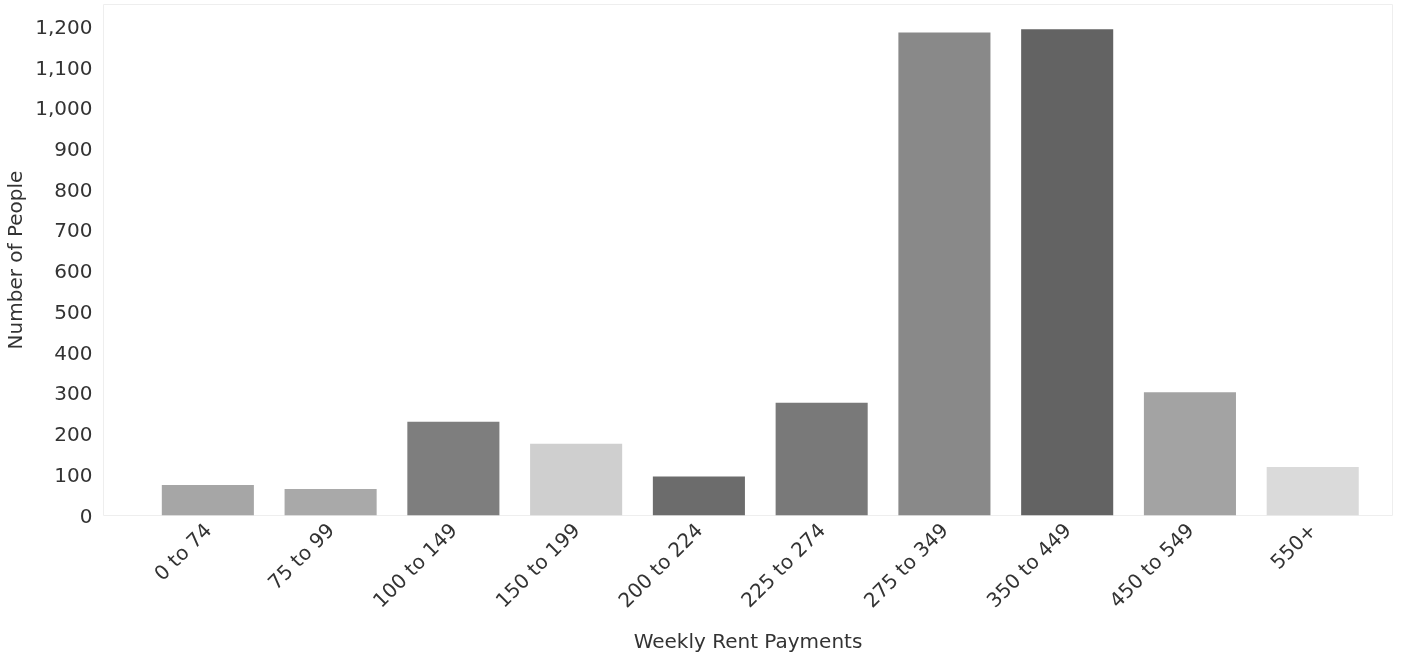  I want to click on y-tick-label: 300, so click(73, 393).